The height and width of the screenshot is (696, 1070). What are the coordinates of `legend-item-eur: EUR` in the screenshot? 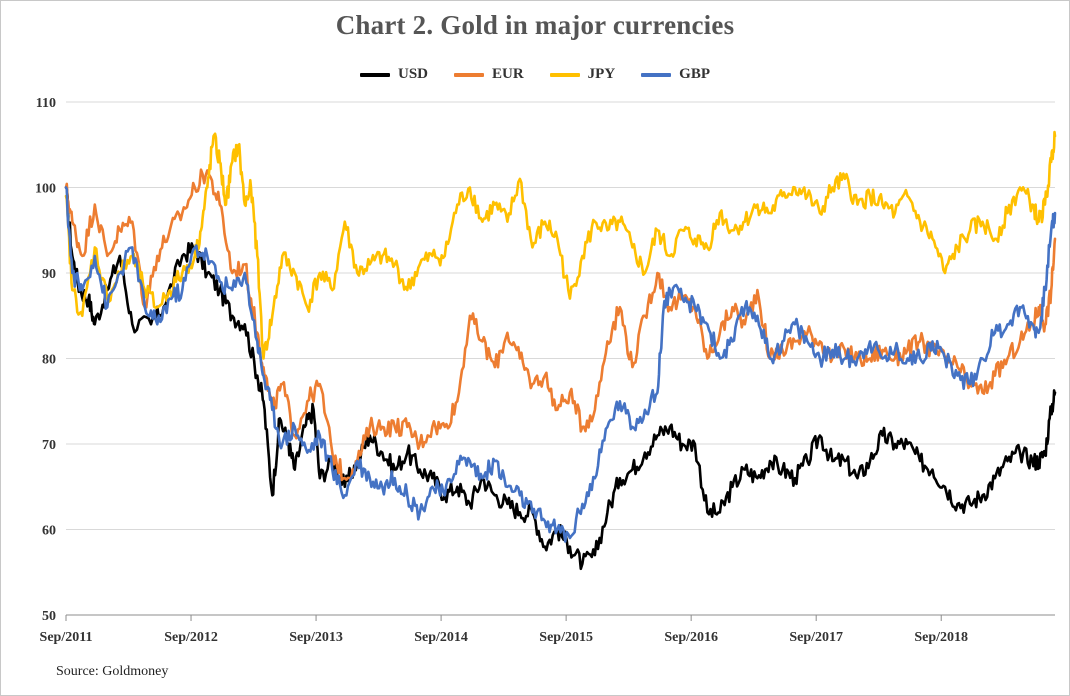 It's located at (489, 74).